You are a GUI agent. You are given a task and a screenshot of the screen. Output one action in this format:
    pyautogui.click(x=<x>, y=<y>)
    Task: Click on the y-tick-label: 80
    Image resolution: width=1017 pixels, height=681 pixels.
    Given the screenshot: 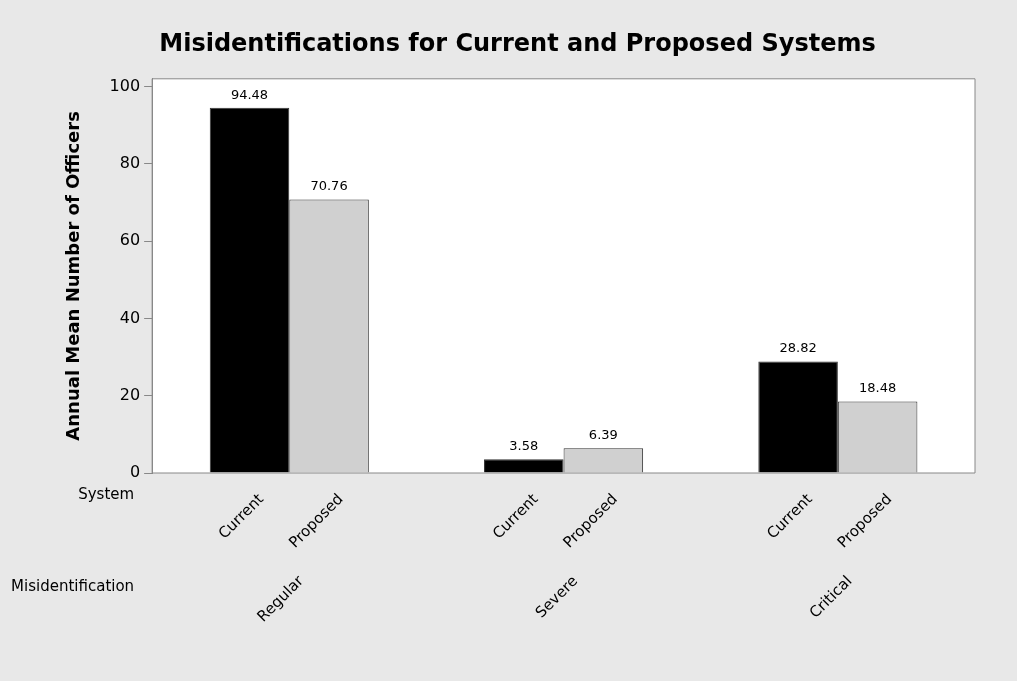 What is the action you would take?
    pyautogui.click(x=130, y=162)
    